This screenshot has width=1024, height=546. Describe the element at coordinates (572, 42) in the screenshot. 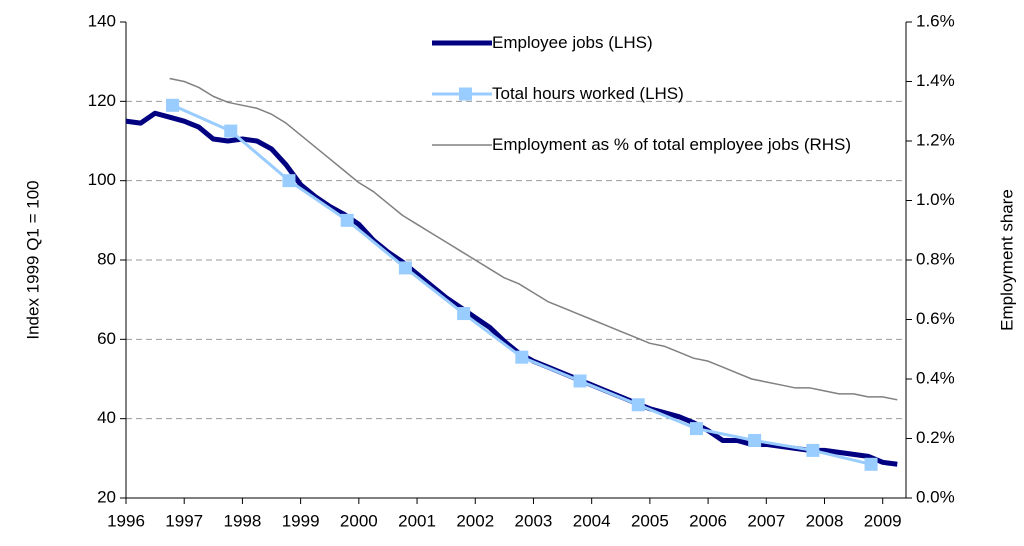

I see `legend-label: Employee jobs (LHS)` at that location.